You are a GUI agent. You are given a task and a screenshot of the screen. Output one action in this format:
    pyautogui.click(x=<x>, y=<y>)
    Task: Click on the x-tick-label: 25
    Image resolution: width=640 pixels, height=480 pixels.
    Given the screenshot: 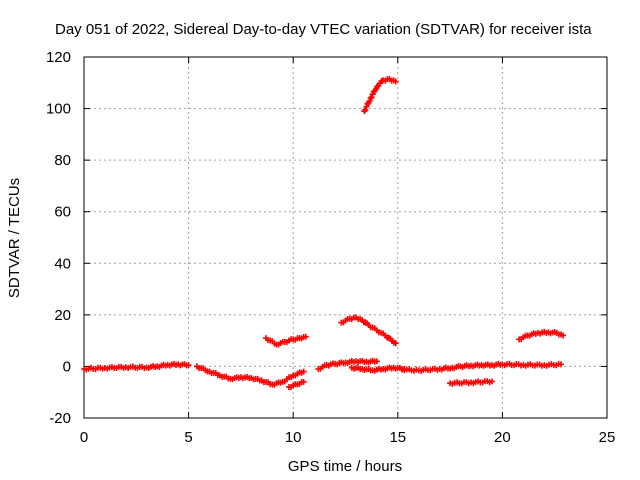 What is the action you would take?
    pyautogui.click(x=607, y=437)
    